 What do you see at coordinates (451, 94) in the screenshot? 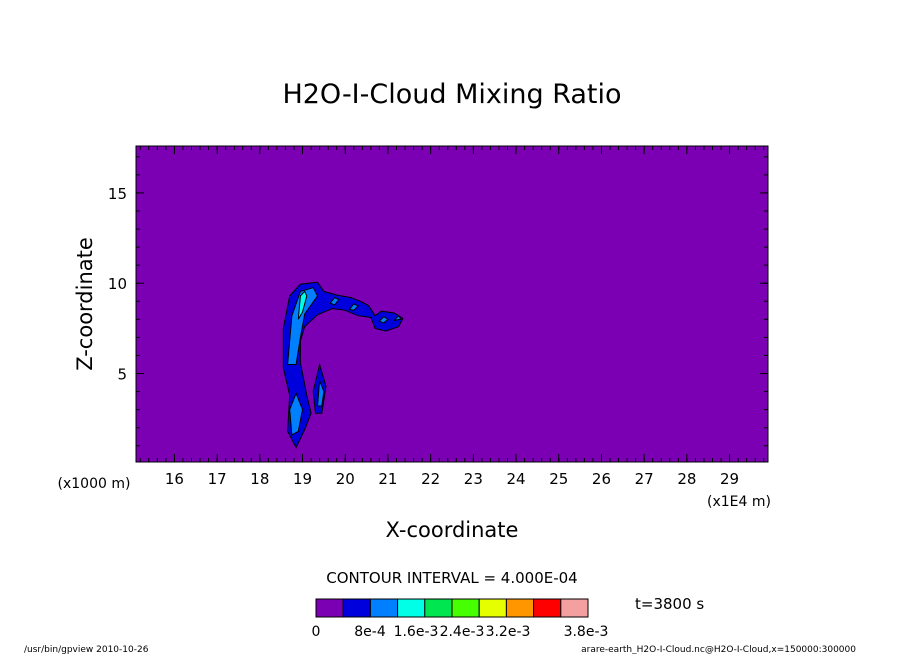
I see `chart-title: H2O-I-Cloud Mixing Ratio` at bounding box center [451, 94].